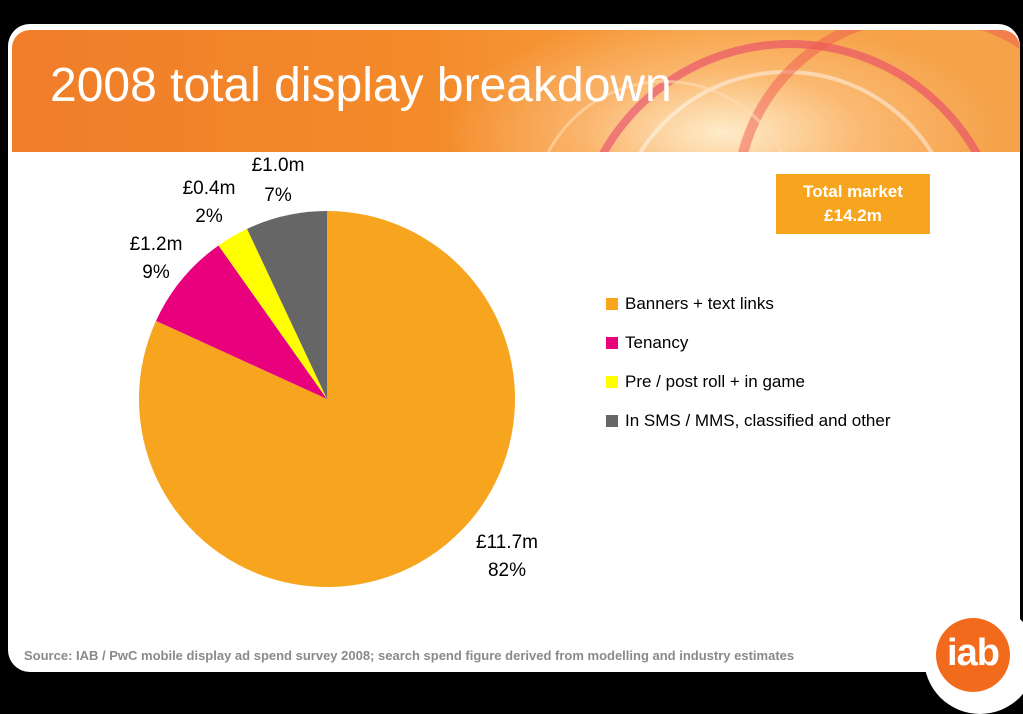 This screenshot has height=714, width=1023. Describe the element at coordinates (209, 202) in the screenshot. I see `data-label-preroll: £0.4m 2%` at that location.